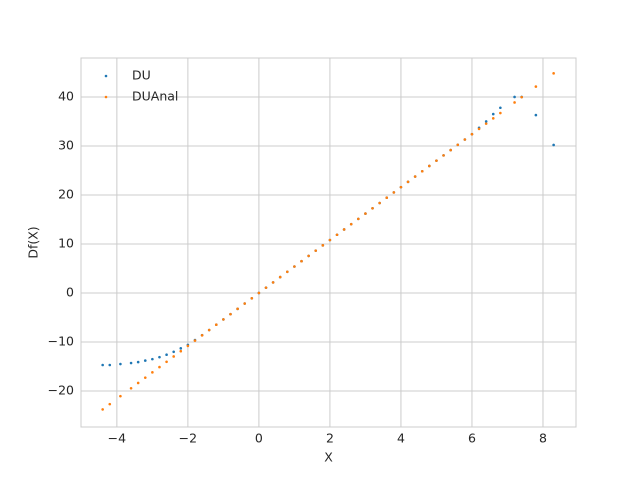 This screenshot has width=640, height=480. I want to click on y-axis-label: Df(X), so click(33, 242).